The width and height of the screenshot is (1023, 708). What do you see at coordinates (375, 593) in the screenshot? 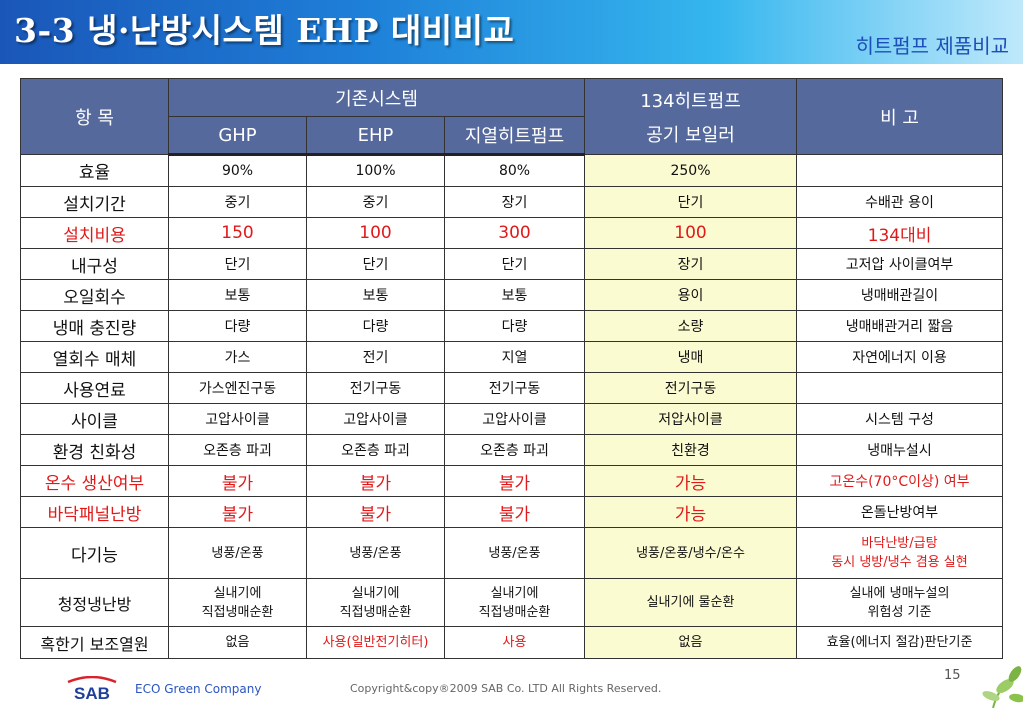
I see `cell-ehp-line1: 실내기에` at bounding box center [375, 593].